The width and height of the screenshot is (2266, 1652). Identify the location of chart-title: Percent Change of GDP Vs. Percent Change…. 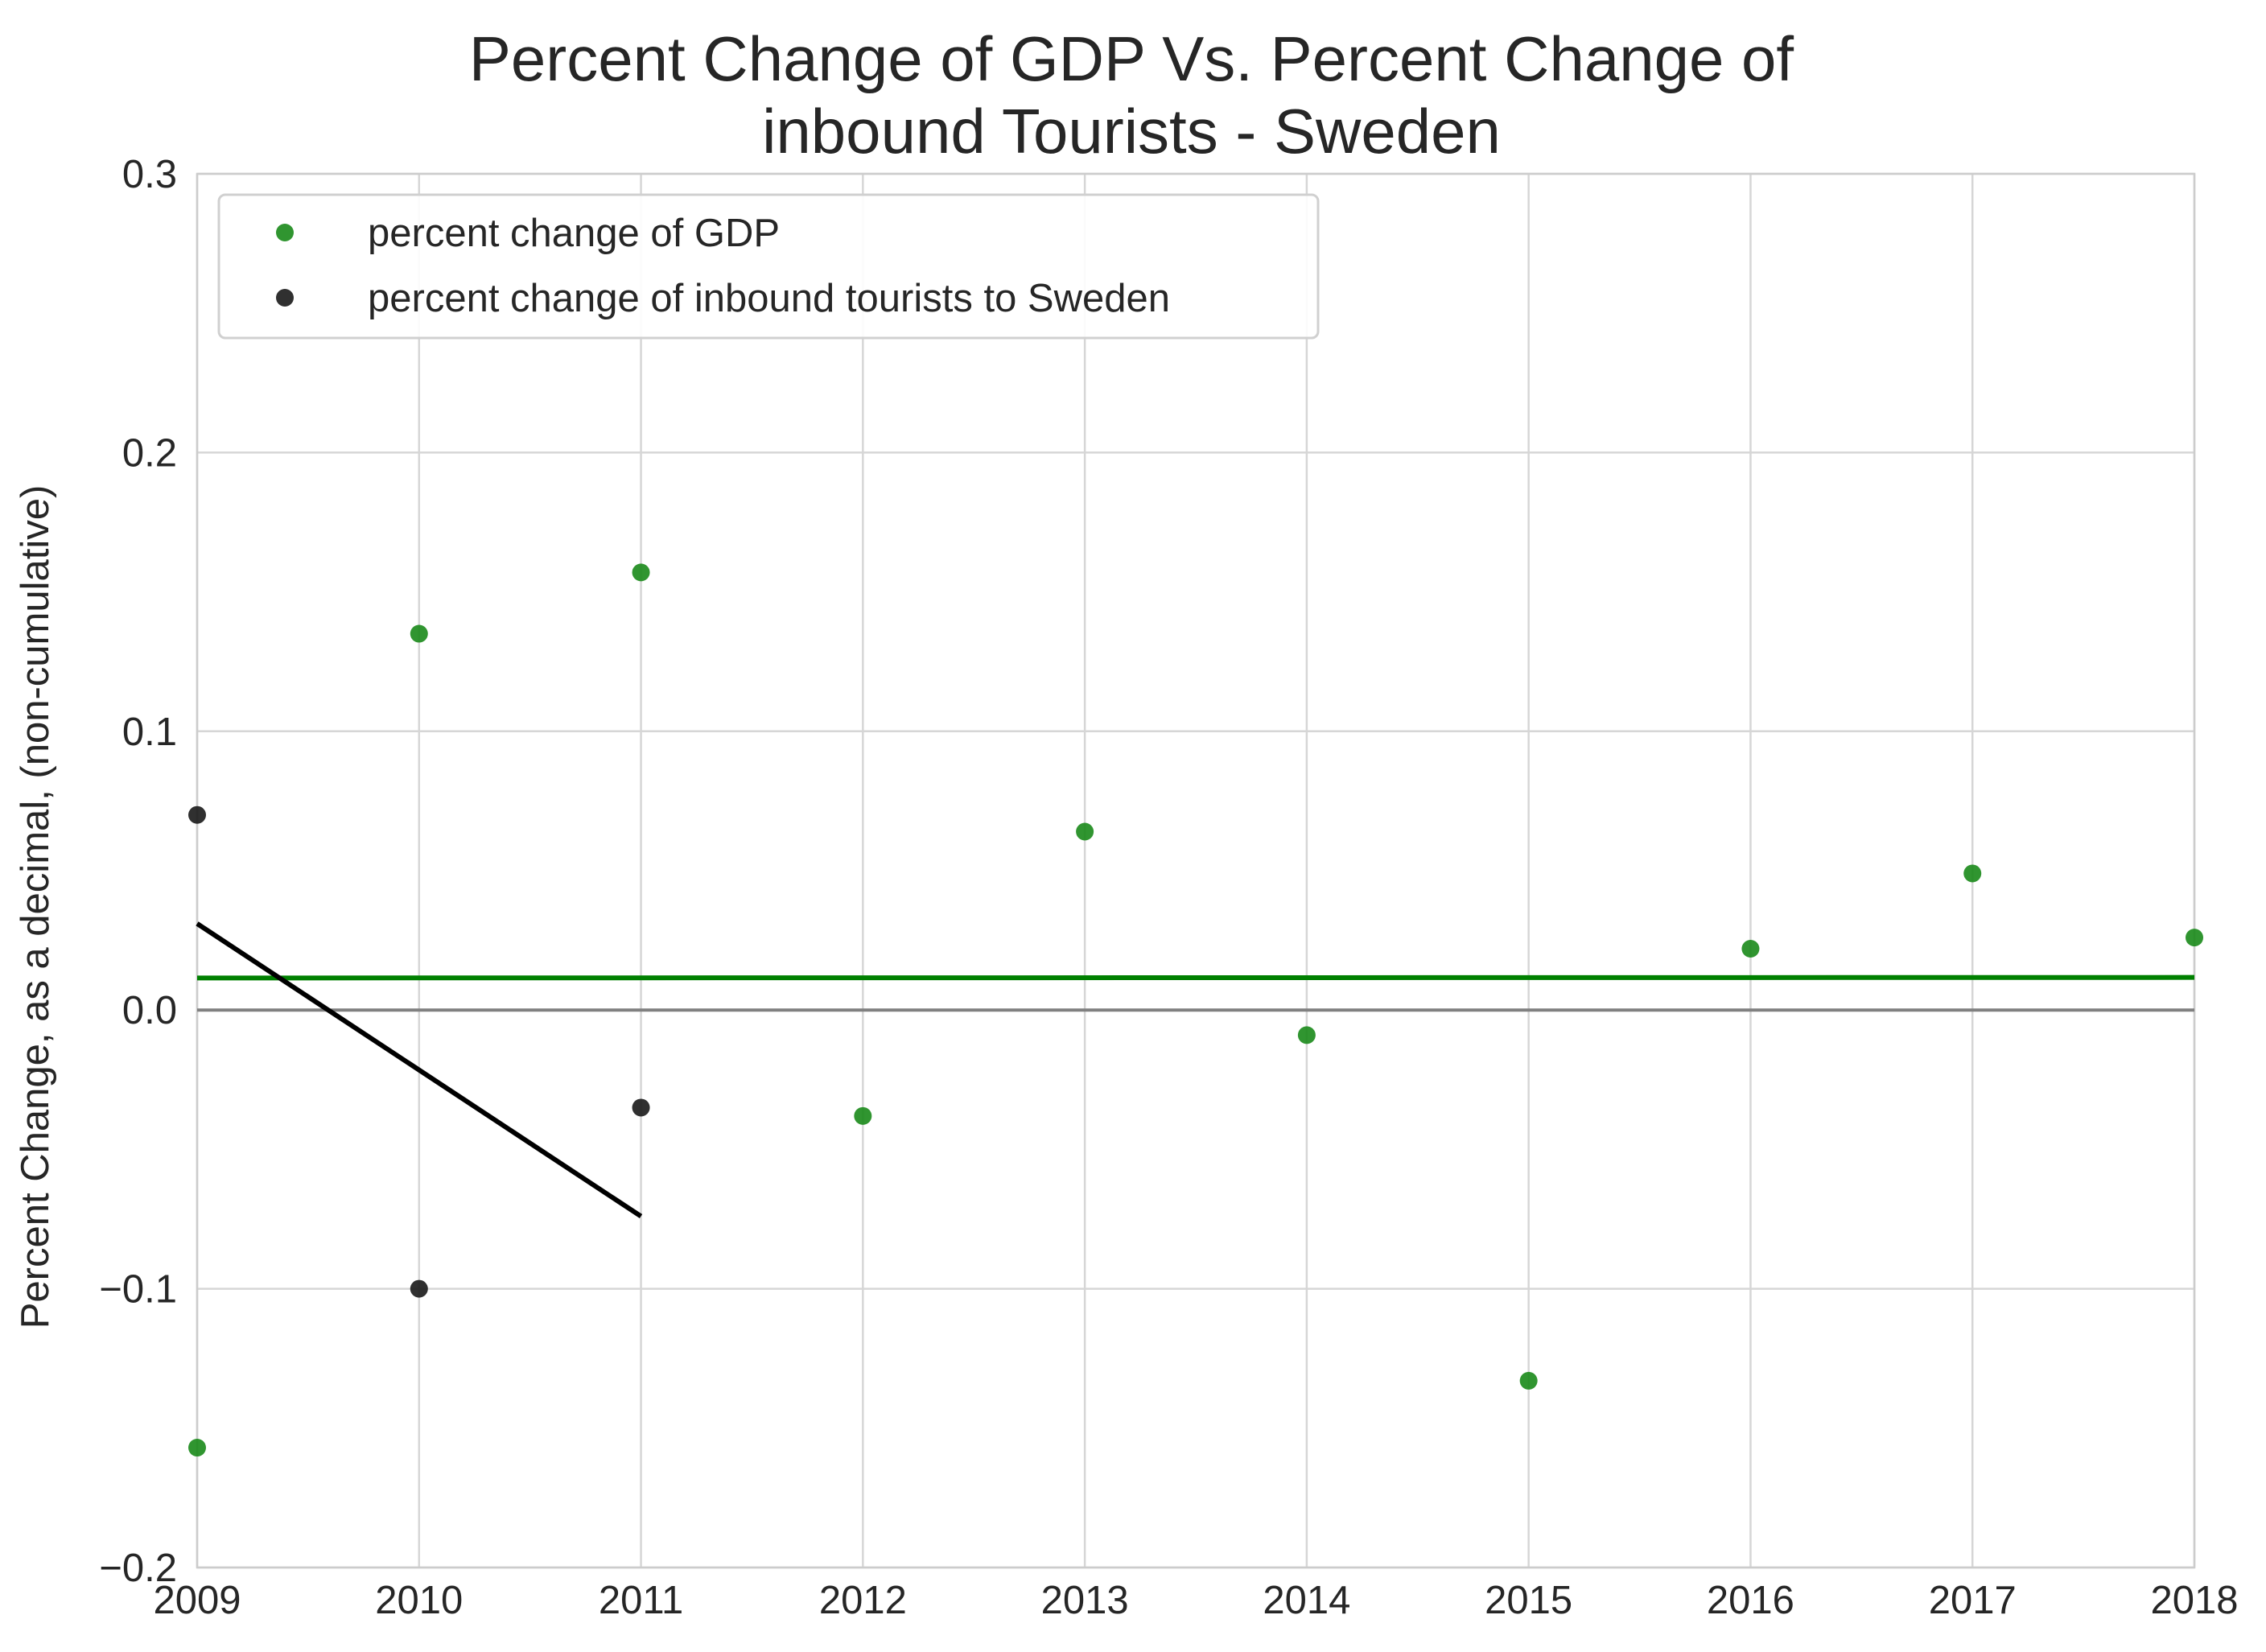
(1131, 95).